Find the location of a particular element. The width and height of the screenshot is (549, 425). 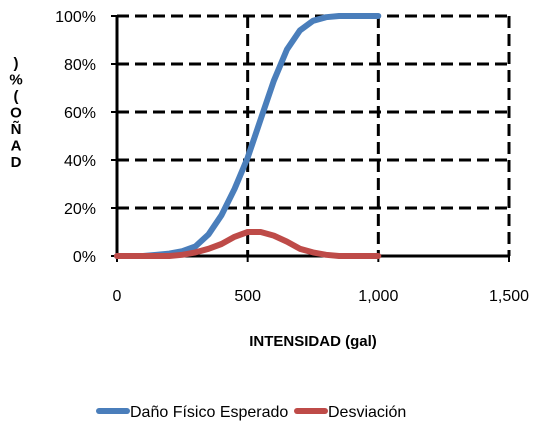

y-axis-title: )%(O Ñ A D is located at coordinates (15, 113).